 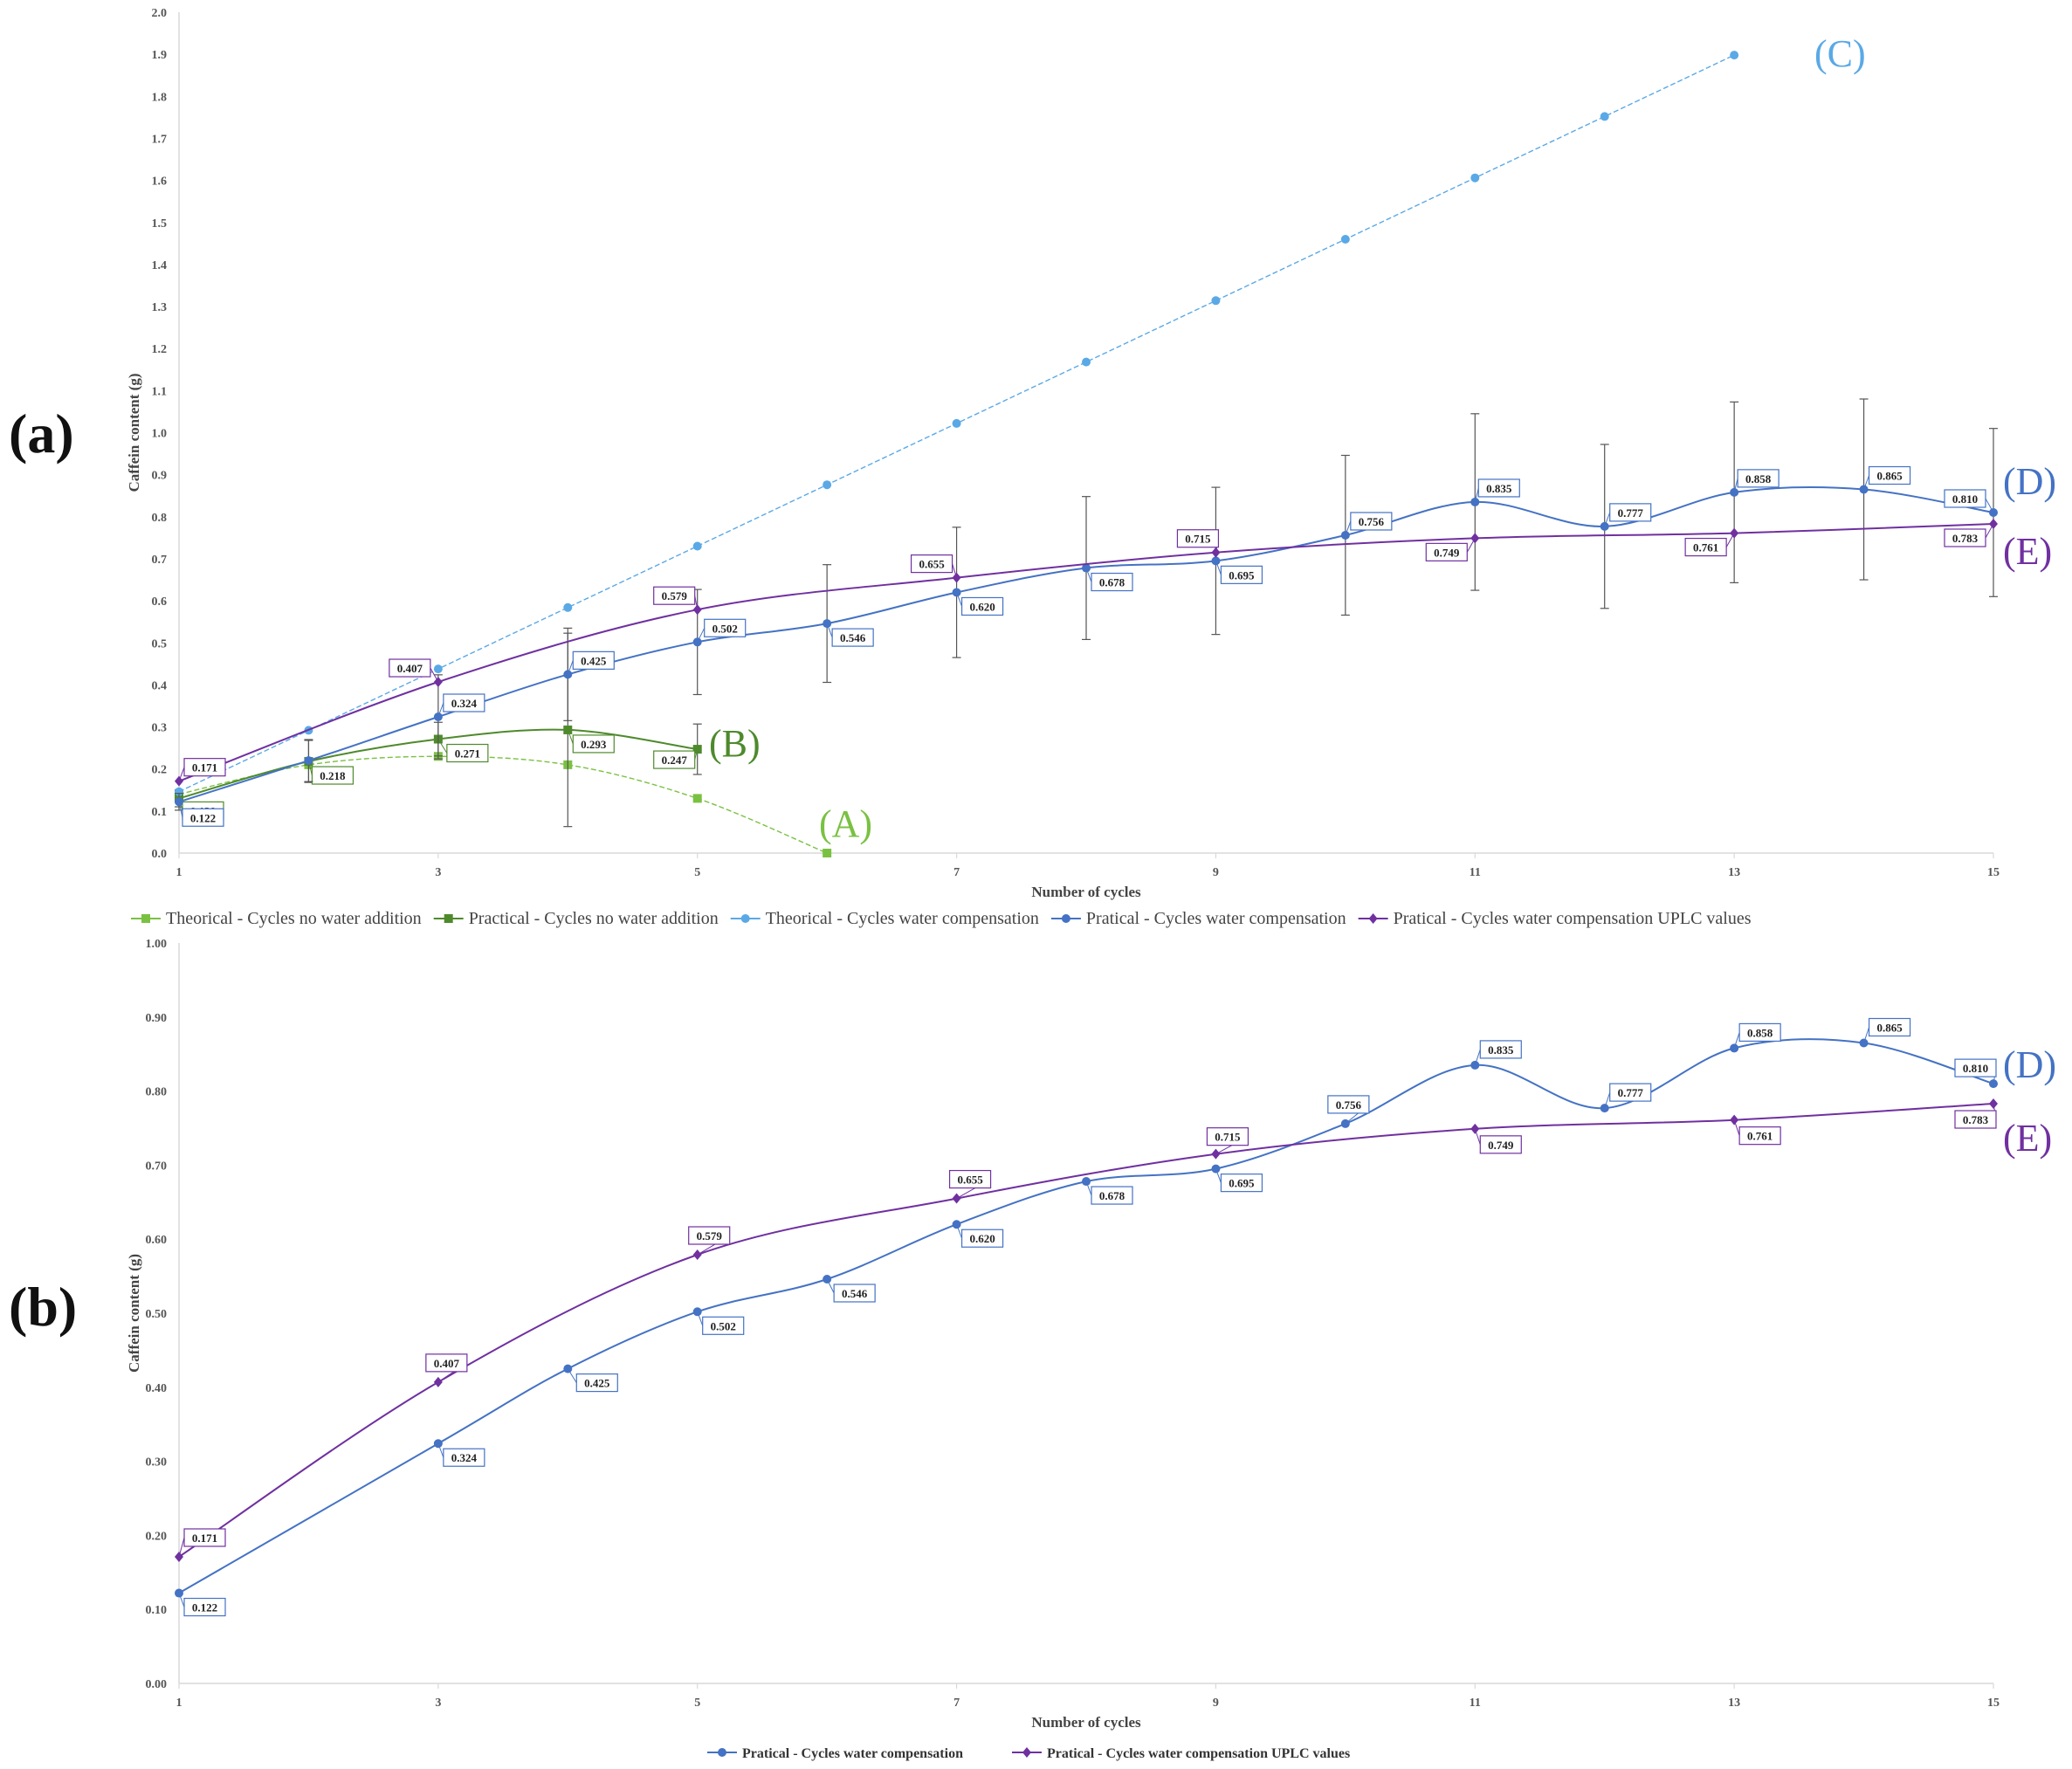 What do you see at coordinates (160, 139) in the screenshot?
I see `y-tick-label: 1.7` at bounding box center [160, 139].